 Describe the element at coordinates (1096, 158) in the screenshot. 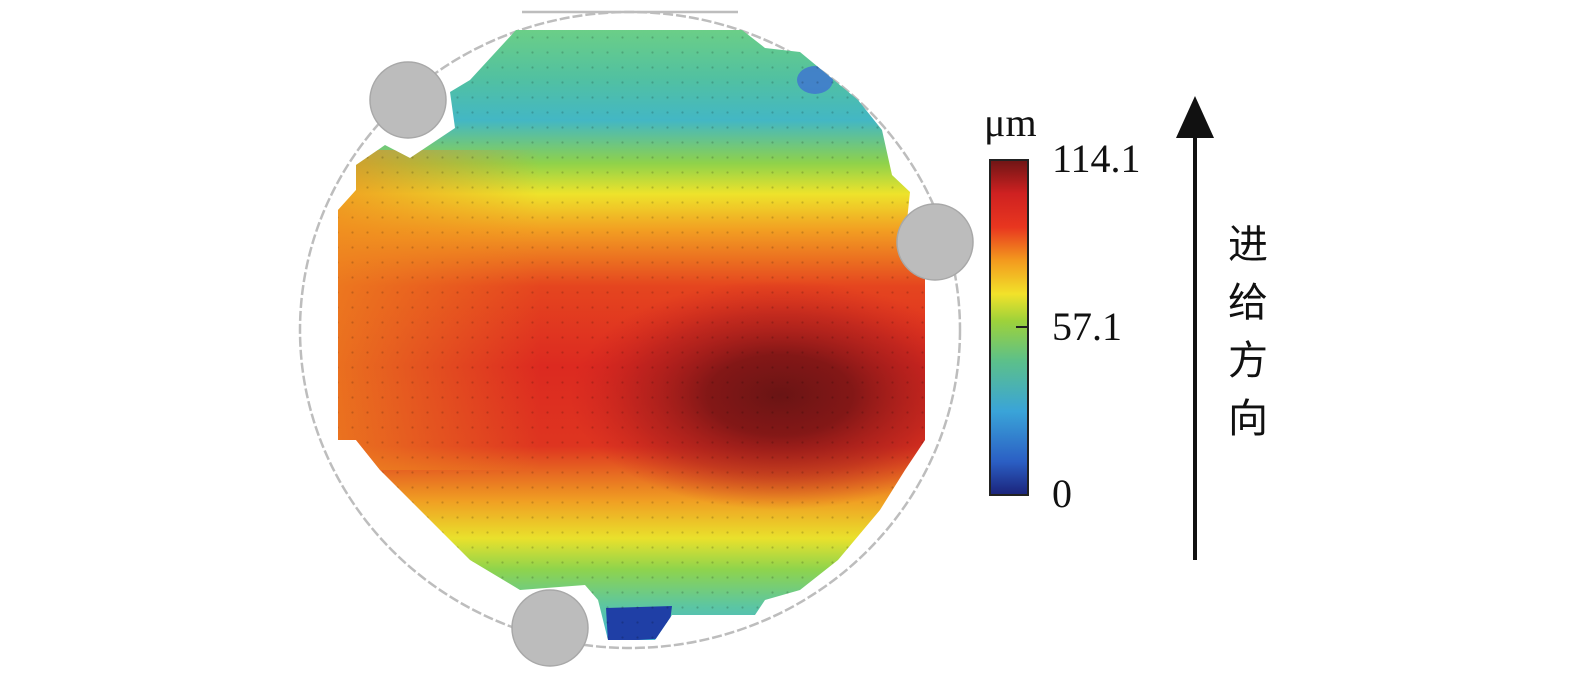

I see `colorbar-tick-max: 114.1` at that location.